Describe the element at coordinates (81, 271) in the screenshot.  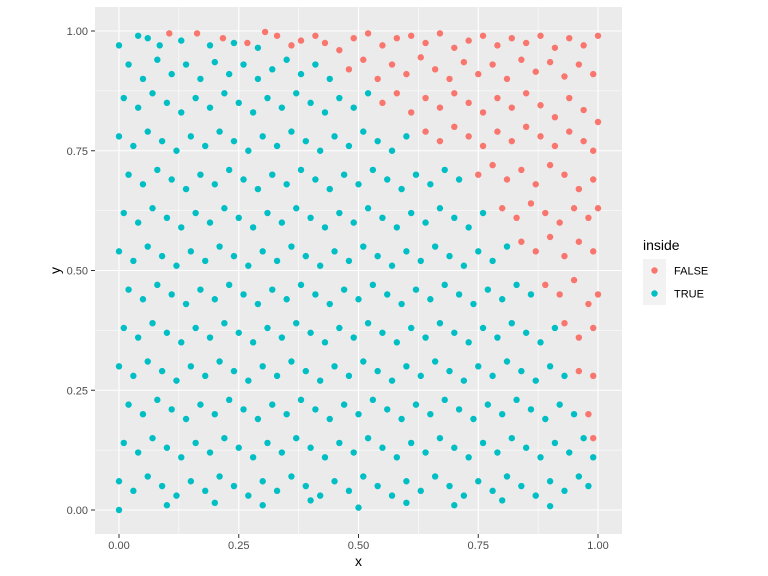
I see `y-axis-ticks: 0.00 0.25 0.50 0.75 1.00` at that location.